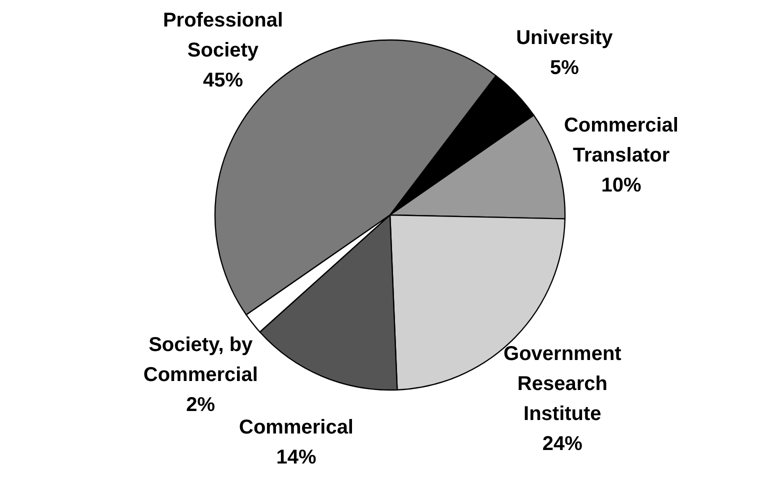  Describe the element at coordinates (296, 457) in the screenshot. I see `data-label: 14%` at that location.